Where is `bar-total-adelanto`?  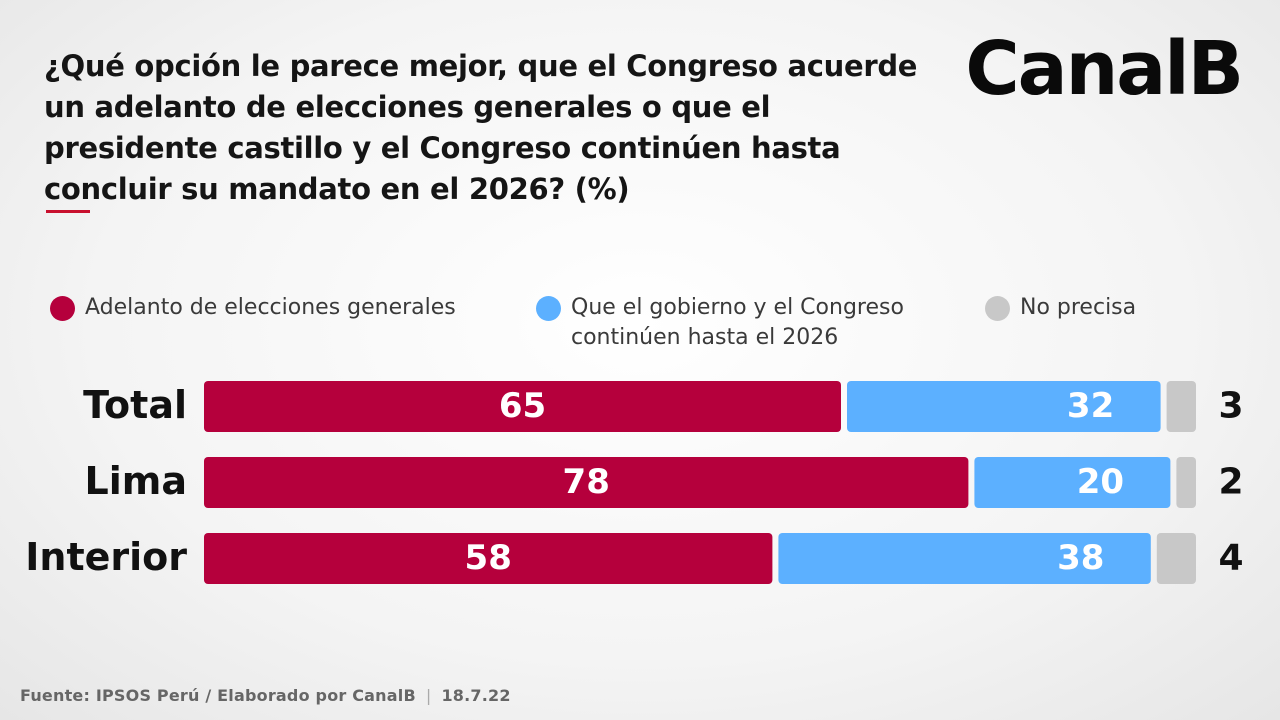
bar-total-adelanto is located at coordinates (522, 406).